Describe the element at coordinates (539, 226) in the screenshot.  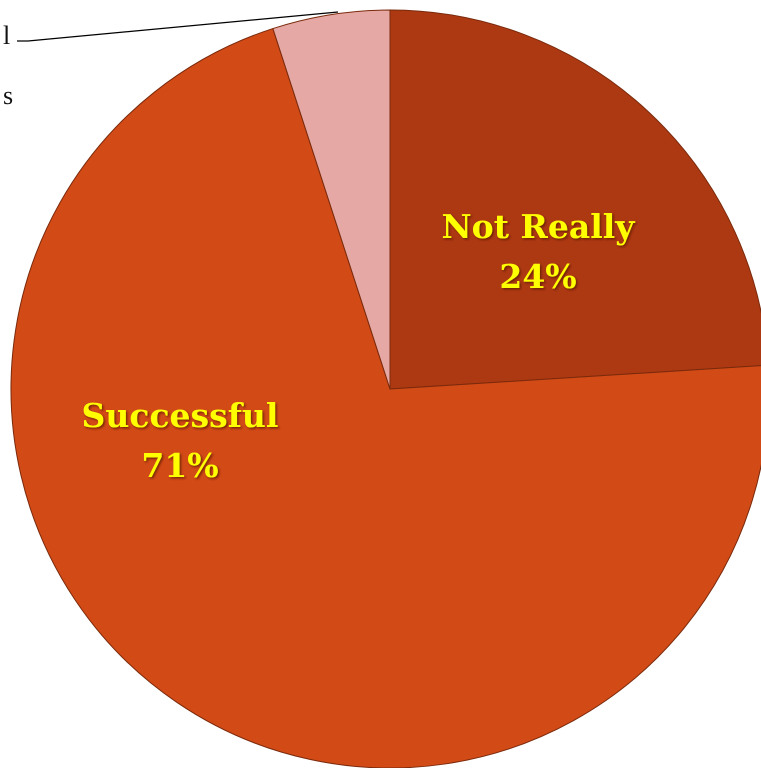
I see `slice-label-not-really: Not Really` at that location.